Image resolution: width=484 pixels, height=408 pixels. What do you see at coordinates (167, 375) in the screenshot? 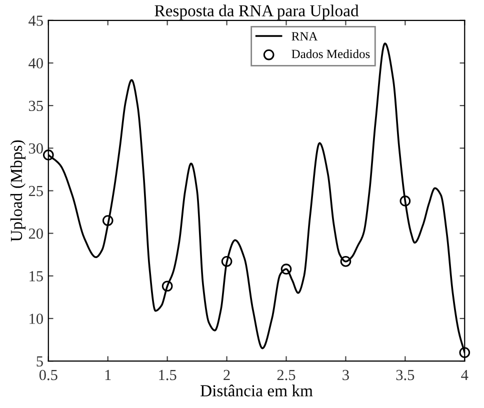
I see `x-tick-label: 1.5` at bounding box center [167, 375].